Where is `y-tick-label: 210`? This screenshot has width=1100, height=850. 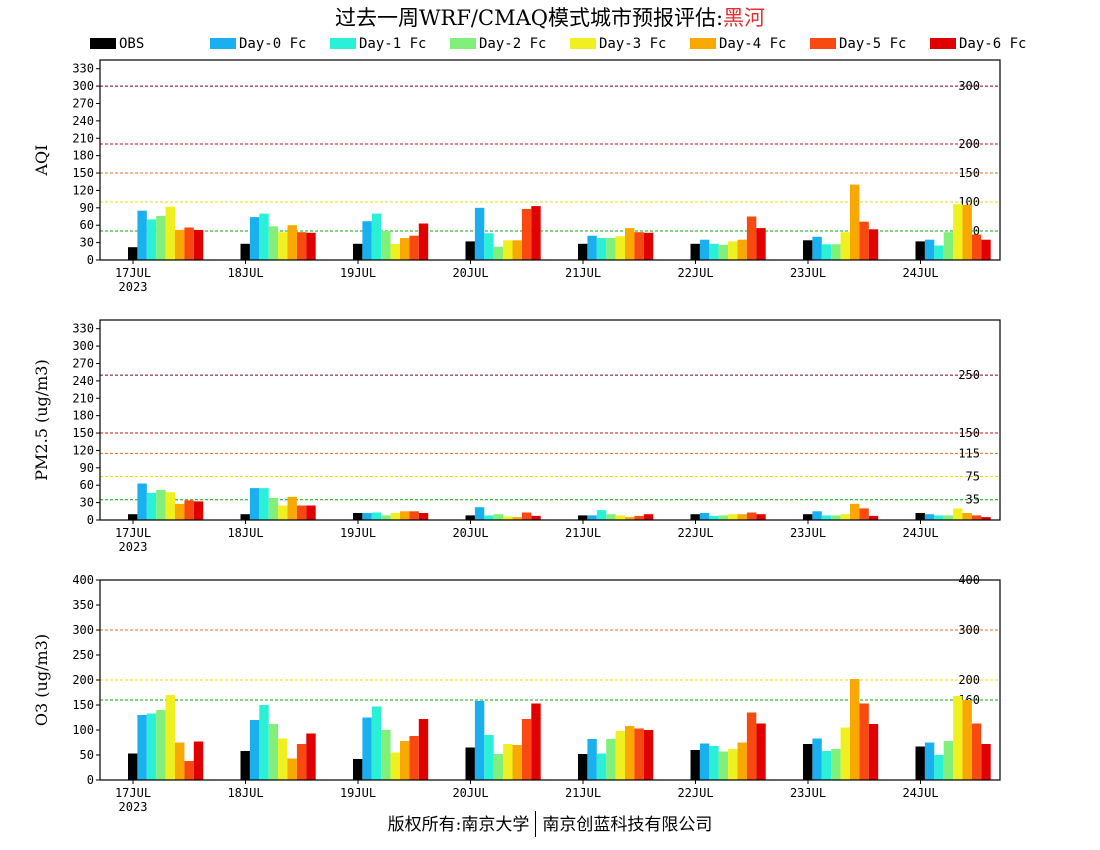
y-tick-label: 210 is located at coordinates (83, 138).